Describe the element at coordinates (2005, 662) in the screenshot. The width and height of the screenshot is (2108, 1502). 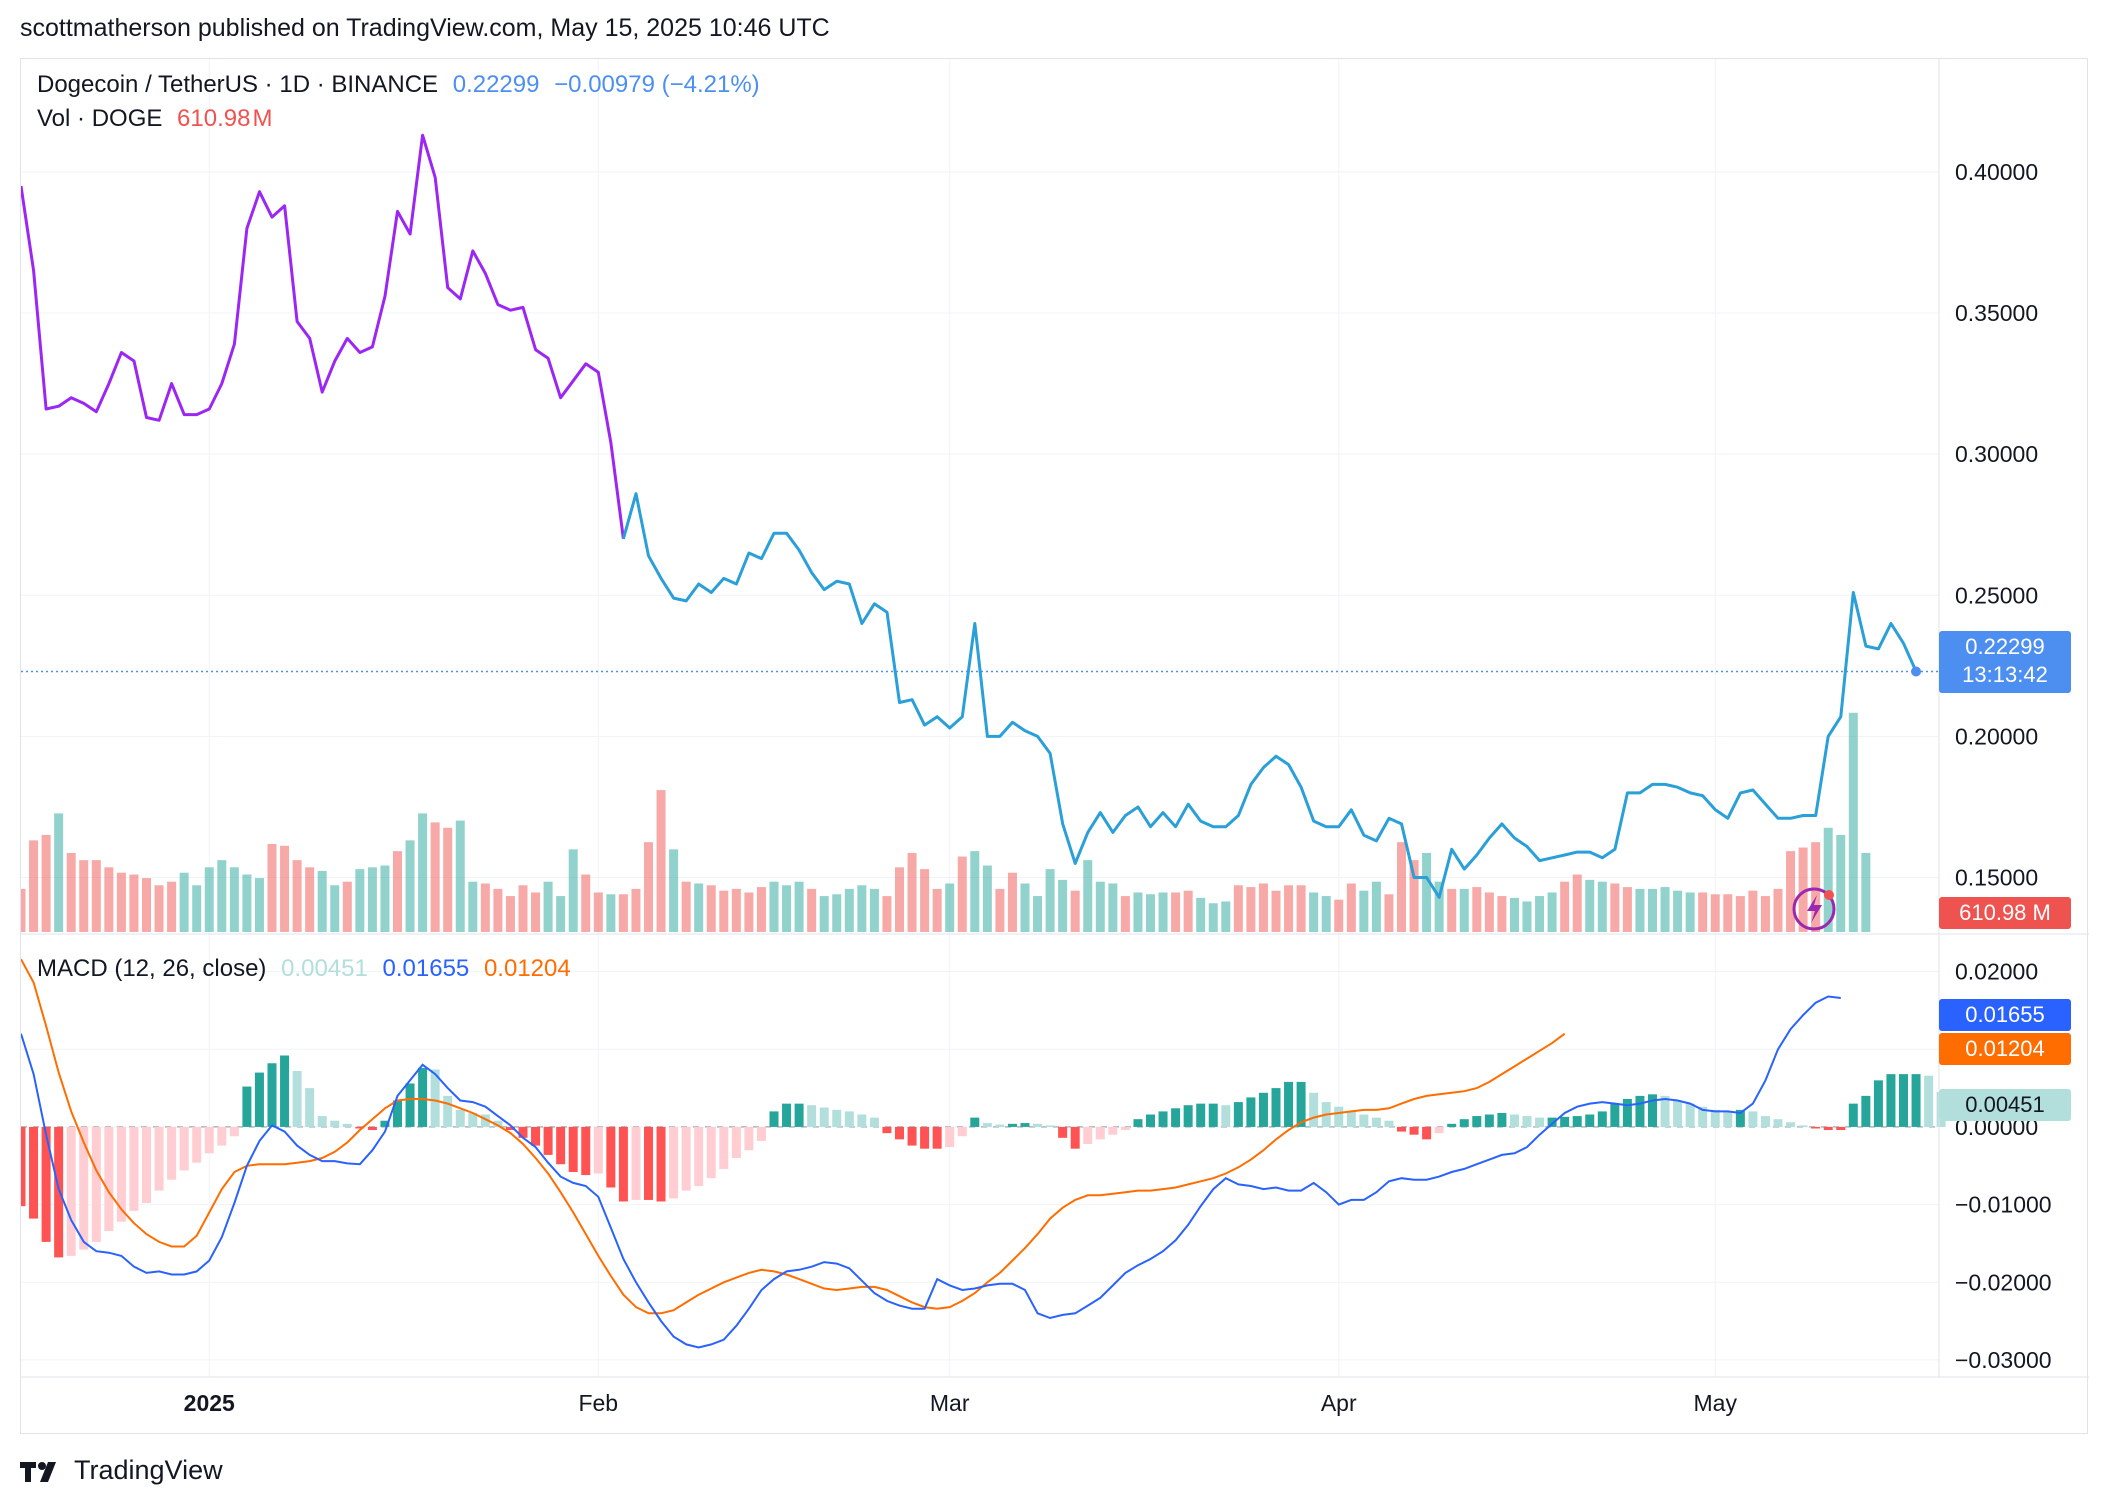
I see `price-tag: 0.22299 13:13:42` at that location.